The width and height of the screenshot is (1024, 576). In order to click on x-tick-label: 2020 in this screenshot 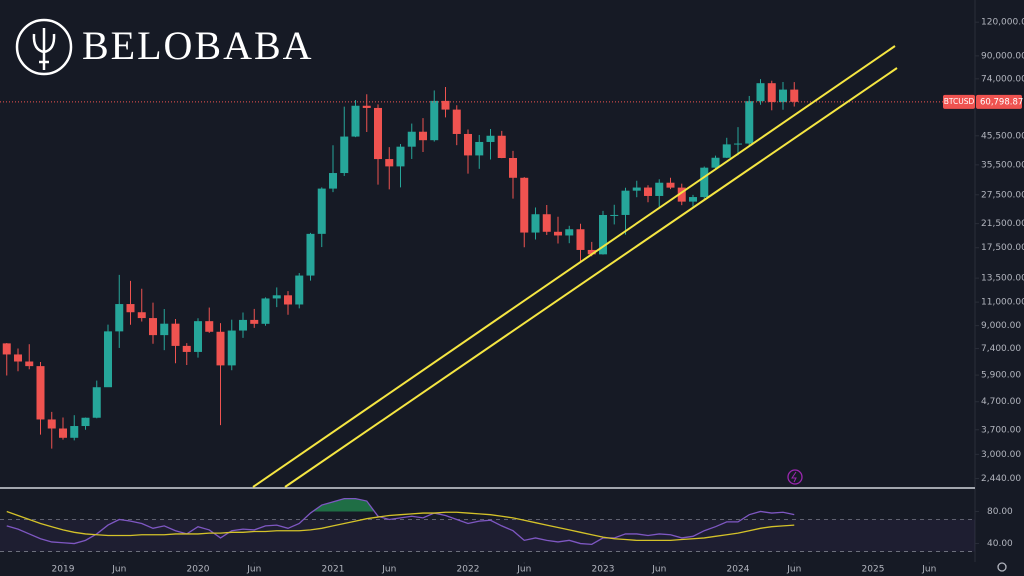, I will do `click(198, 570)`.